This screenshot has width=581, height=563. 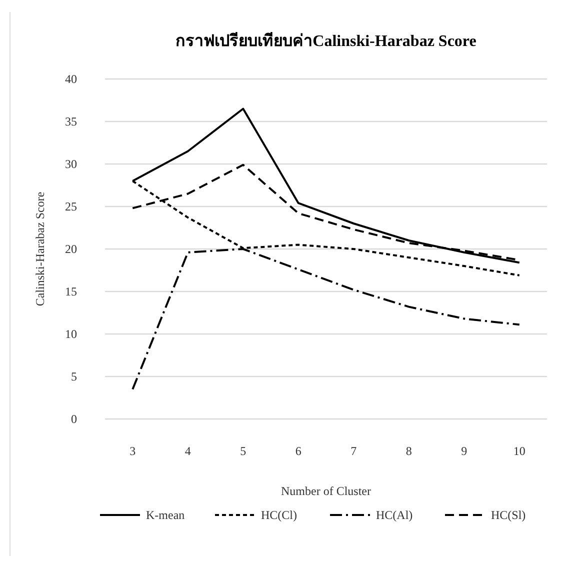 What do you see at coordinates (508, 515) in the screenshot?
I see `legend-label: HC(Sl)` at bounding box center [508, 515].